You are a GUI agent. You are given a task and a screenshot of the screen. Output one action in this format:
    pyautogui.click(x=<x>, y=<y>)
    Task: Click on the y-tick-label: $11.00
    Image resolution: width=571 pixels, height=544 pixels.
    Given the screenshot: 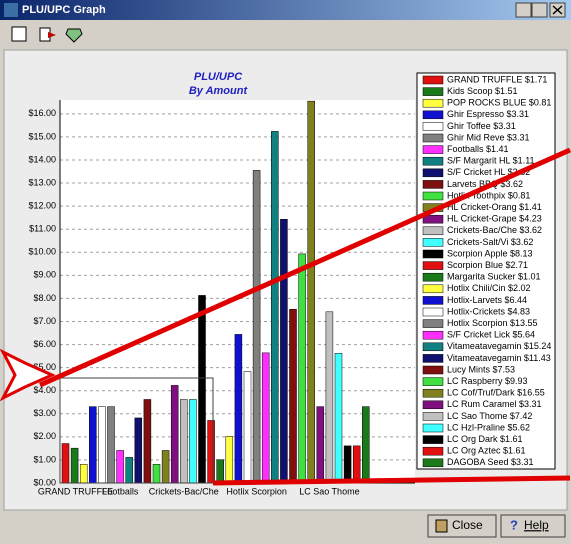 What is the action you would take?
    pyautogui.click(x=42, y=229)
    